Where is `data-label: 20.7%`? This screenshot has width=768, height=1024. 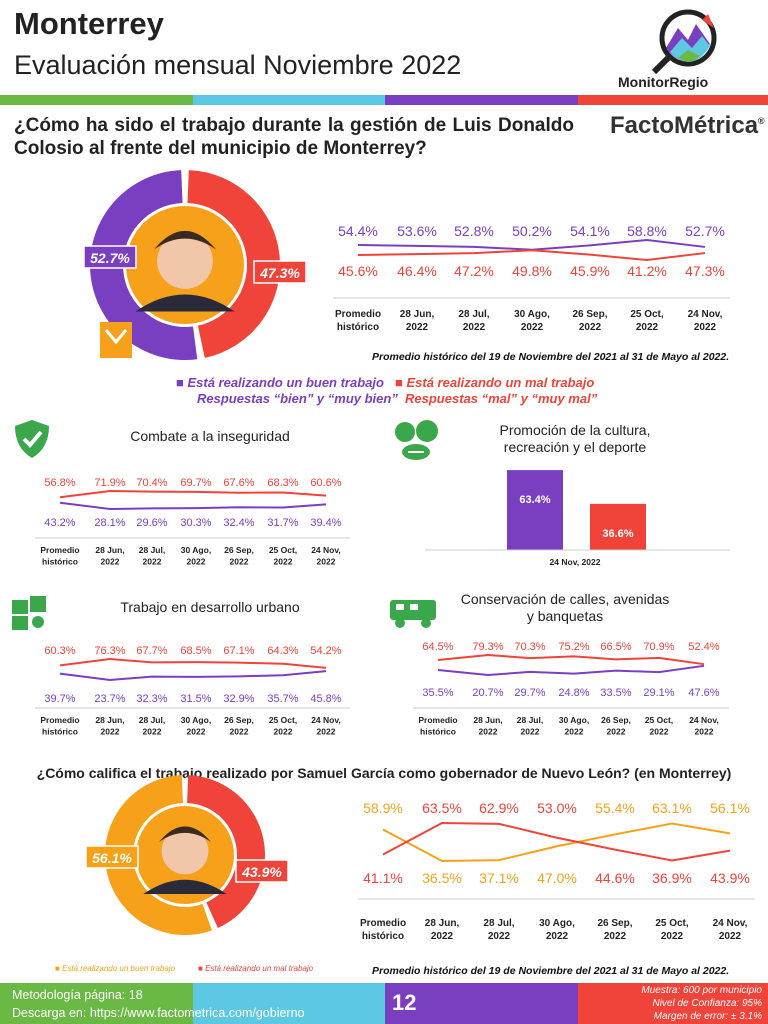 data-label: 20.7% is located at coordinates (487, 693).